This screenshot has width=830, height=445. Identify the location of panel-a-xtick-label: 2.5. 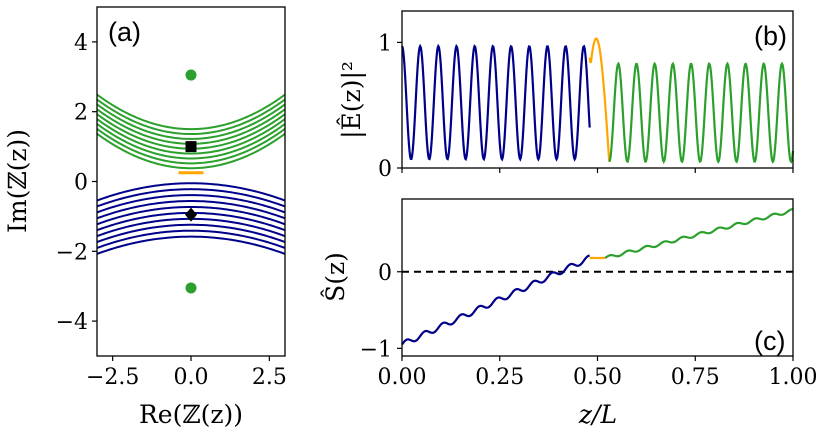
(269, 377).